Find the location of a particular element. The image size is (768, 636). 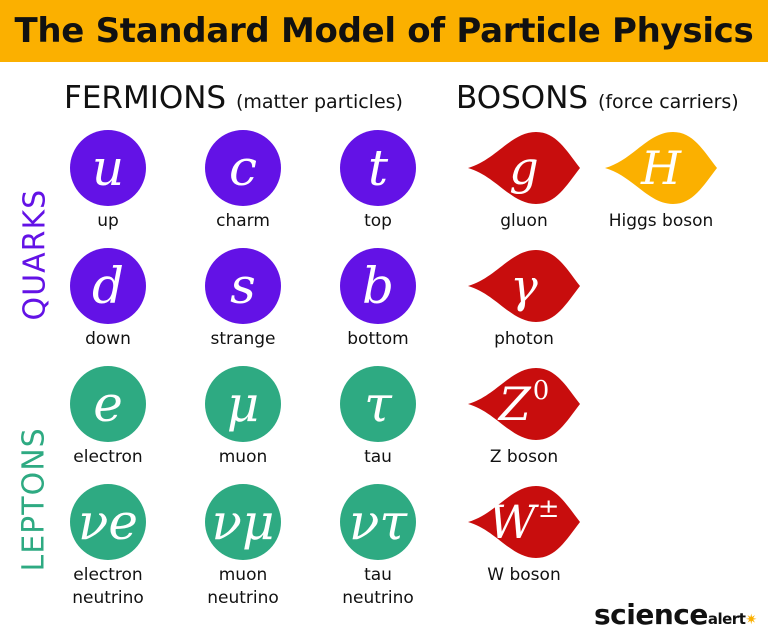

particle-electron-neutrino: νe electron neutrino is located at coordinates (108, 547).